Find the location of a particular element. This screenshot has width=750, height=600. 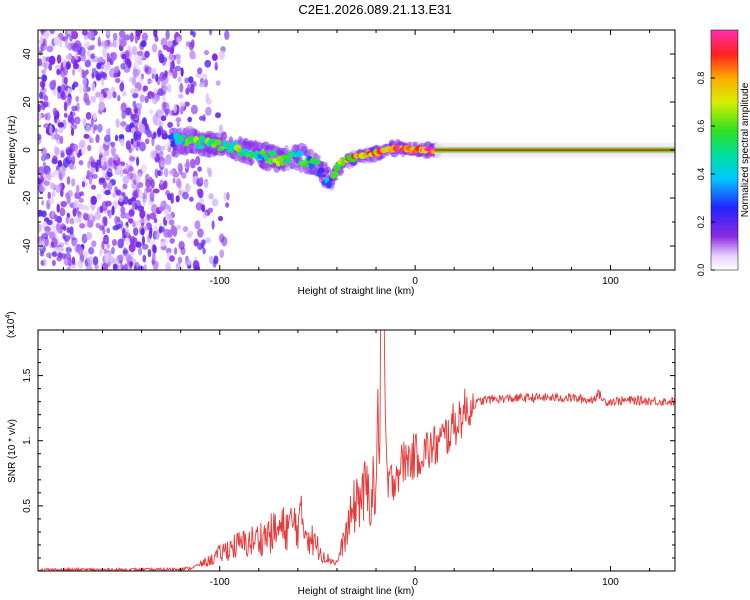

y-tick-label: 20 is located at coordinates (27, 102).